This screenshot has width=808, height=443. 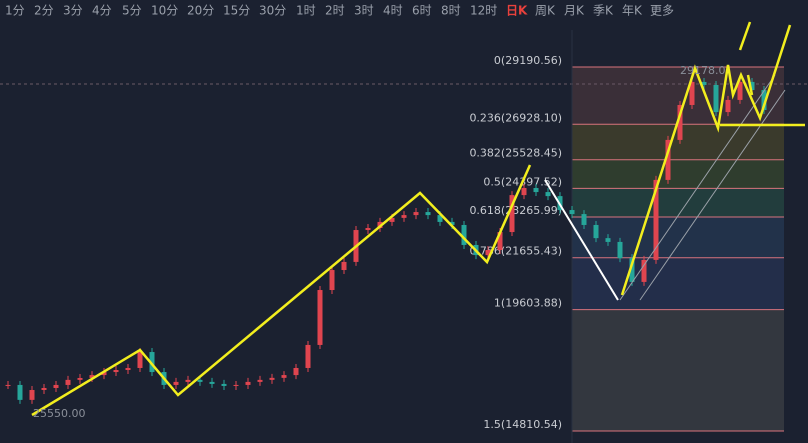 What do you see at coordinates (44, 11) in the screenshot?
I see `tab: 2分` at bounding box center [44, 11].